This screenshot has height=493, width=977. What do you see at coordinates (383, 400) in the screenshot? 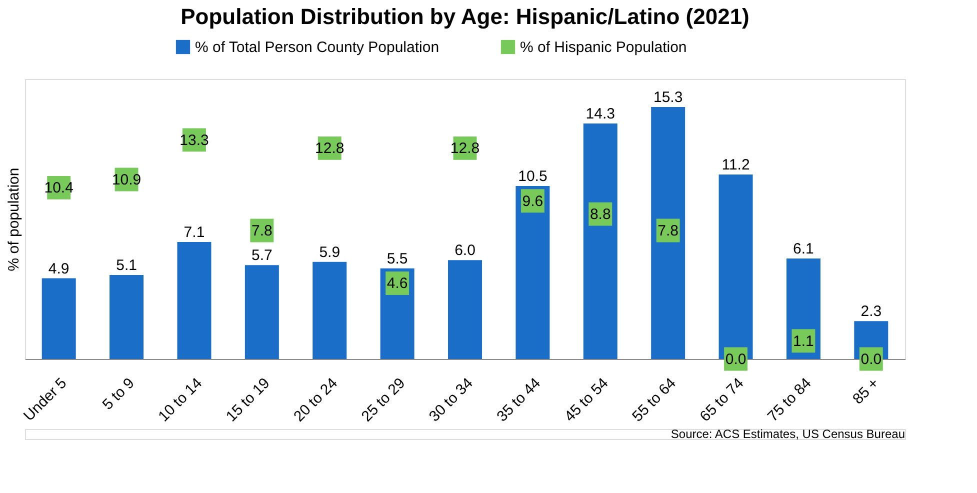
I see `x-tick-label: 25 to 29` at bounding box center [383, 400].